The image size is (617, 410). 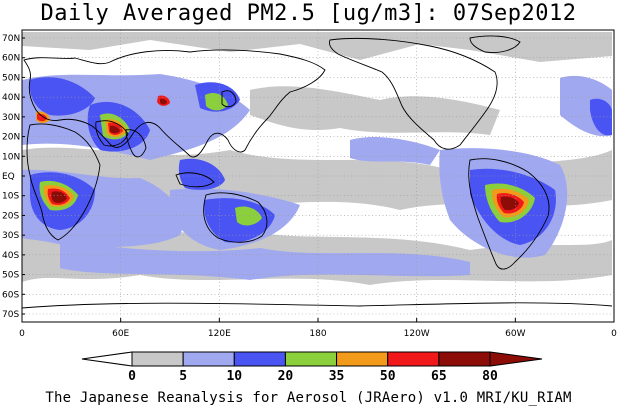 What do you see at coordinates (308, 13) in the screenshot?
I see `map-title: Daily Averaged PM2.5 [ug/m3]: 07Sep2012` at bounding box center [308, 13].